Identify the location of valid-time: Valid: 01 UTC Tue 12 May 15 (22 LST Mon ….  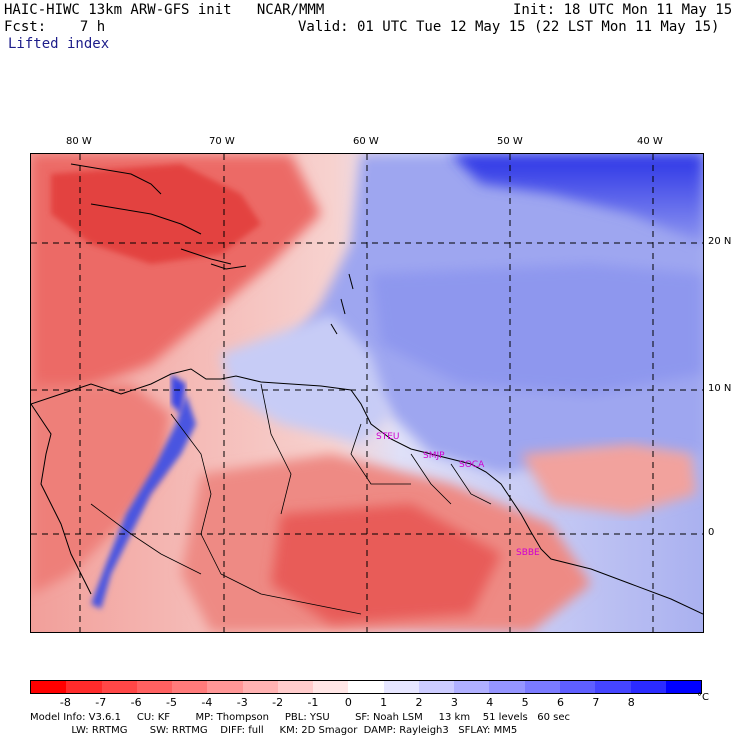
(509, 27).